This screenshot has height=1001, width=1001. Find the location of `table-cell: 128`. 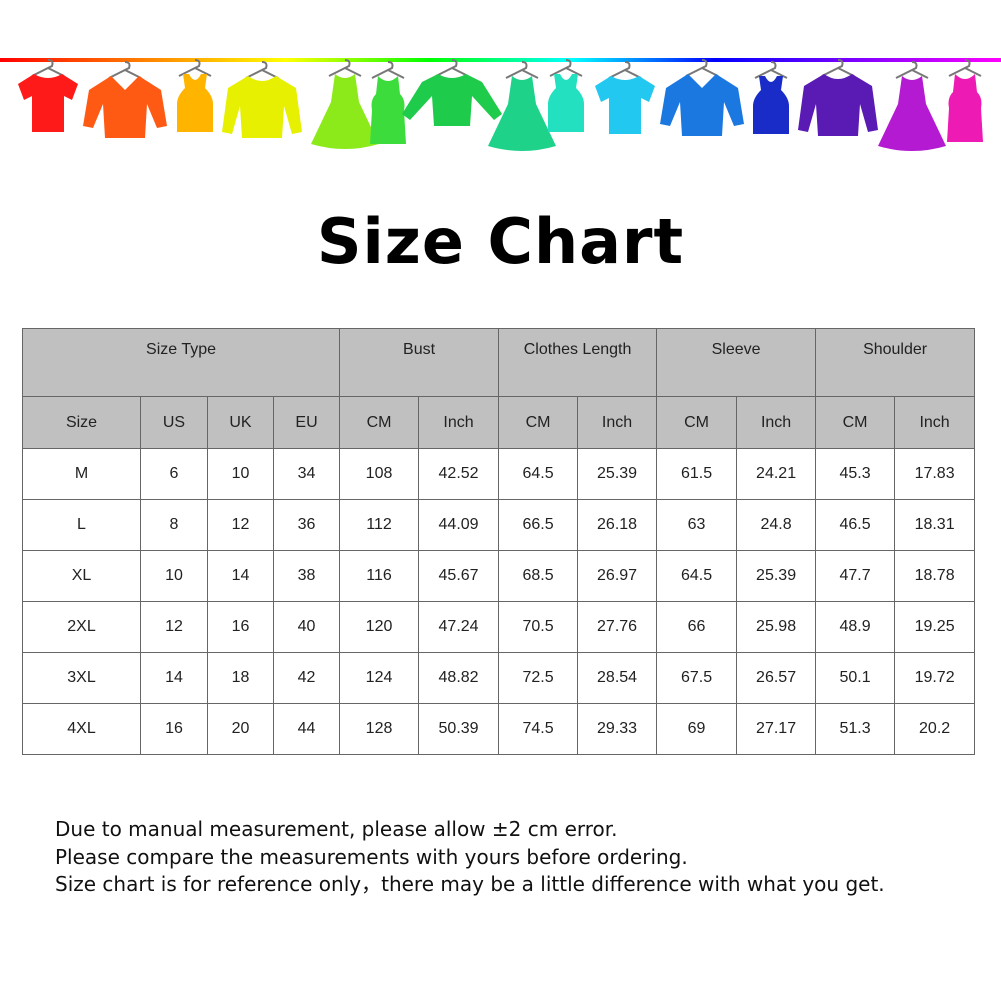

table-cell: 128 is located at coordinates (379, 729).